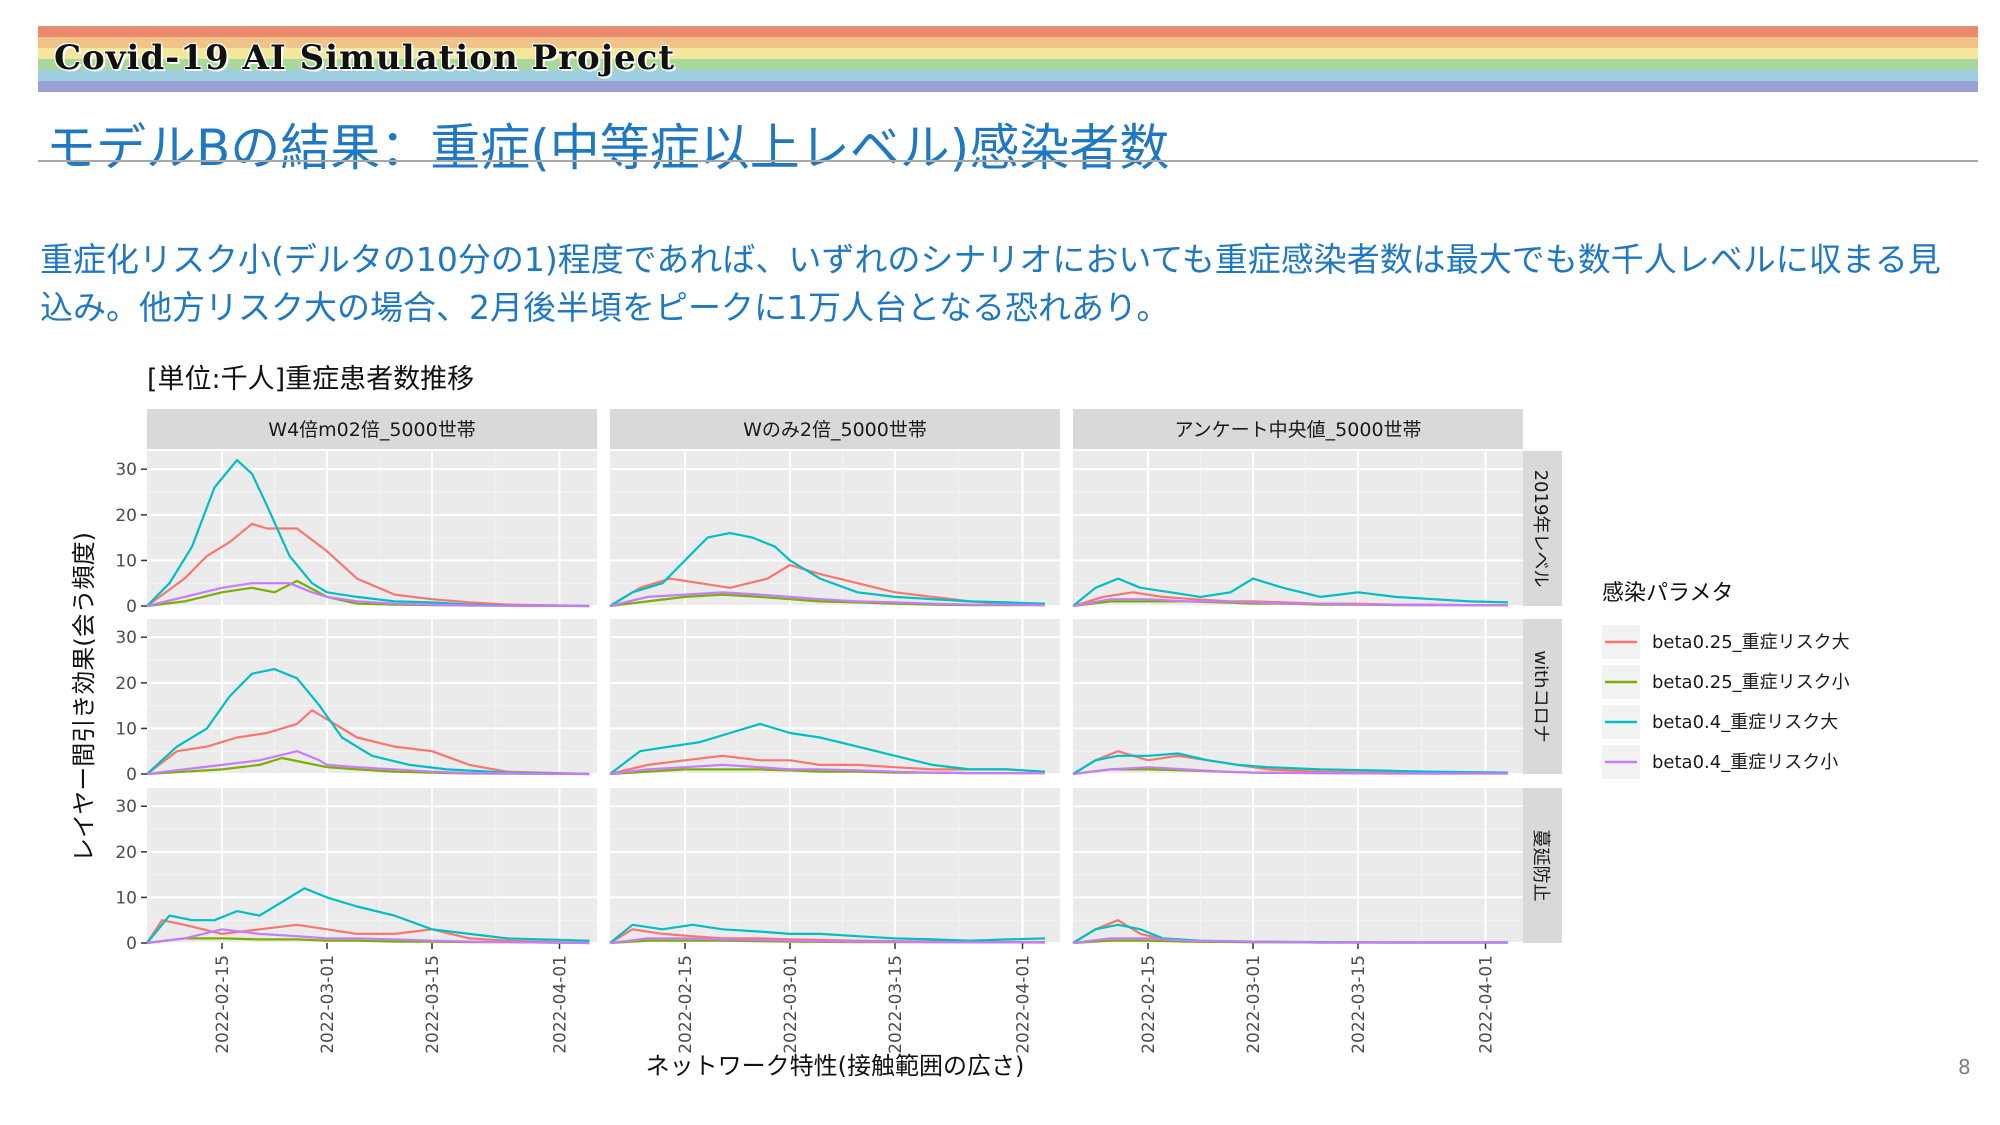  I want to click on facet-strip-label: Wのみ2倍_5000世帯, so click(835, 430).